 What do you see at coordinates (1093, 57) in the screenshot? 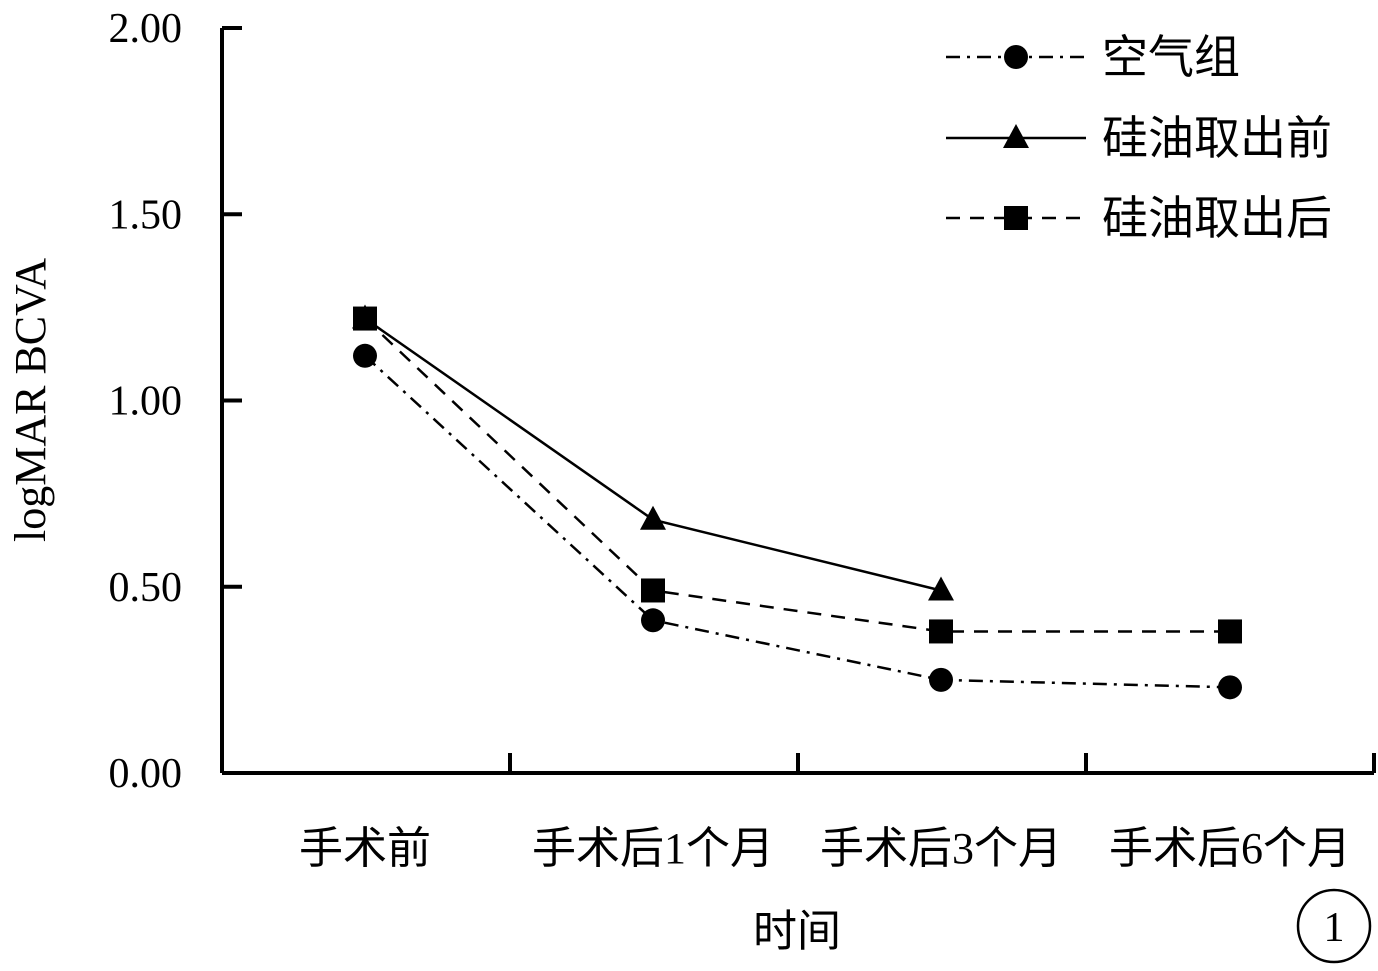
I see `legend-entry: 空气组` at bounding box center [1093, 57].